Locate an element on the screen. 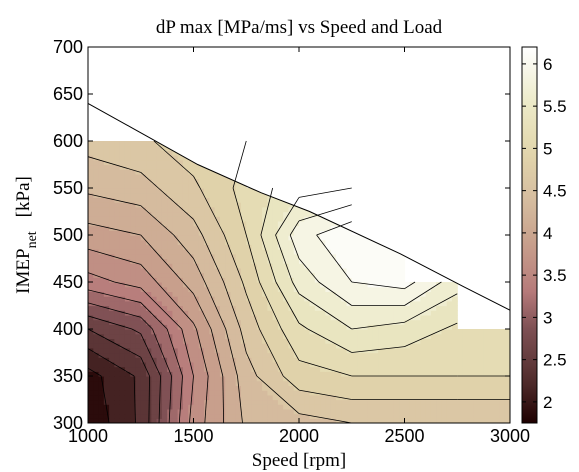 This screenshot has height=472, width=579. x-axis-label: Speed [rpm] is located at coordinates (299, 460).